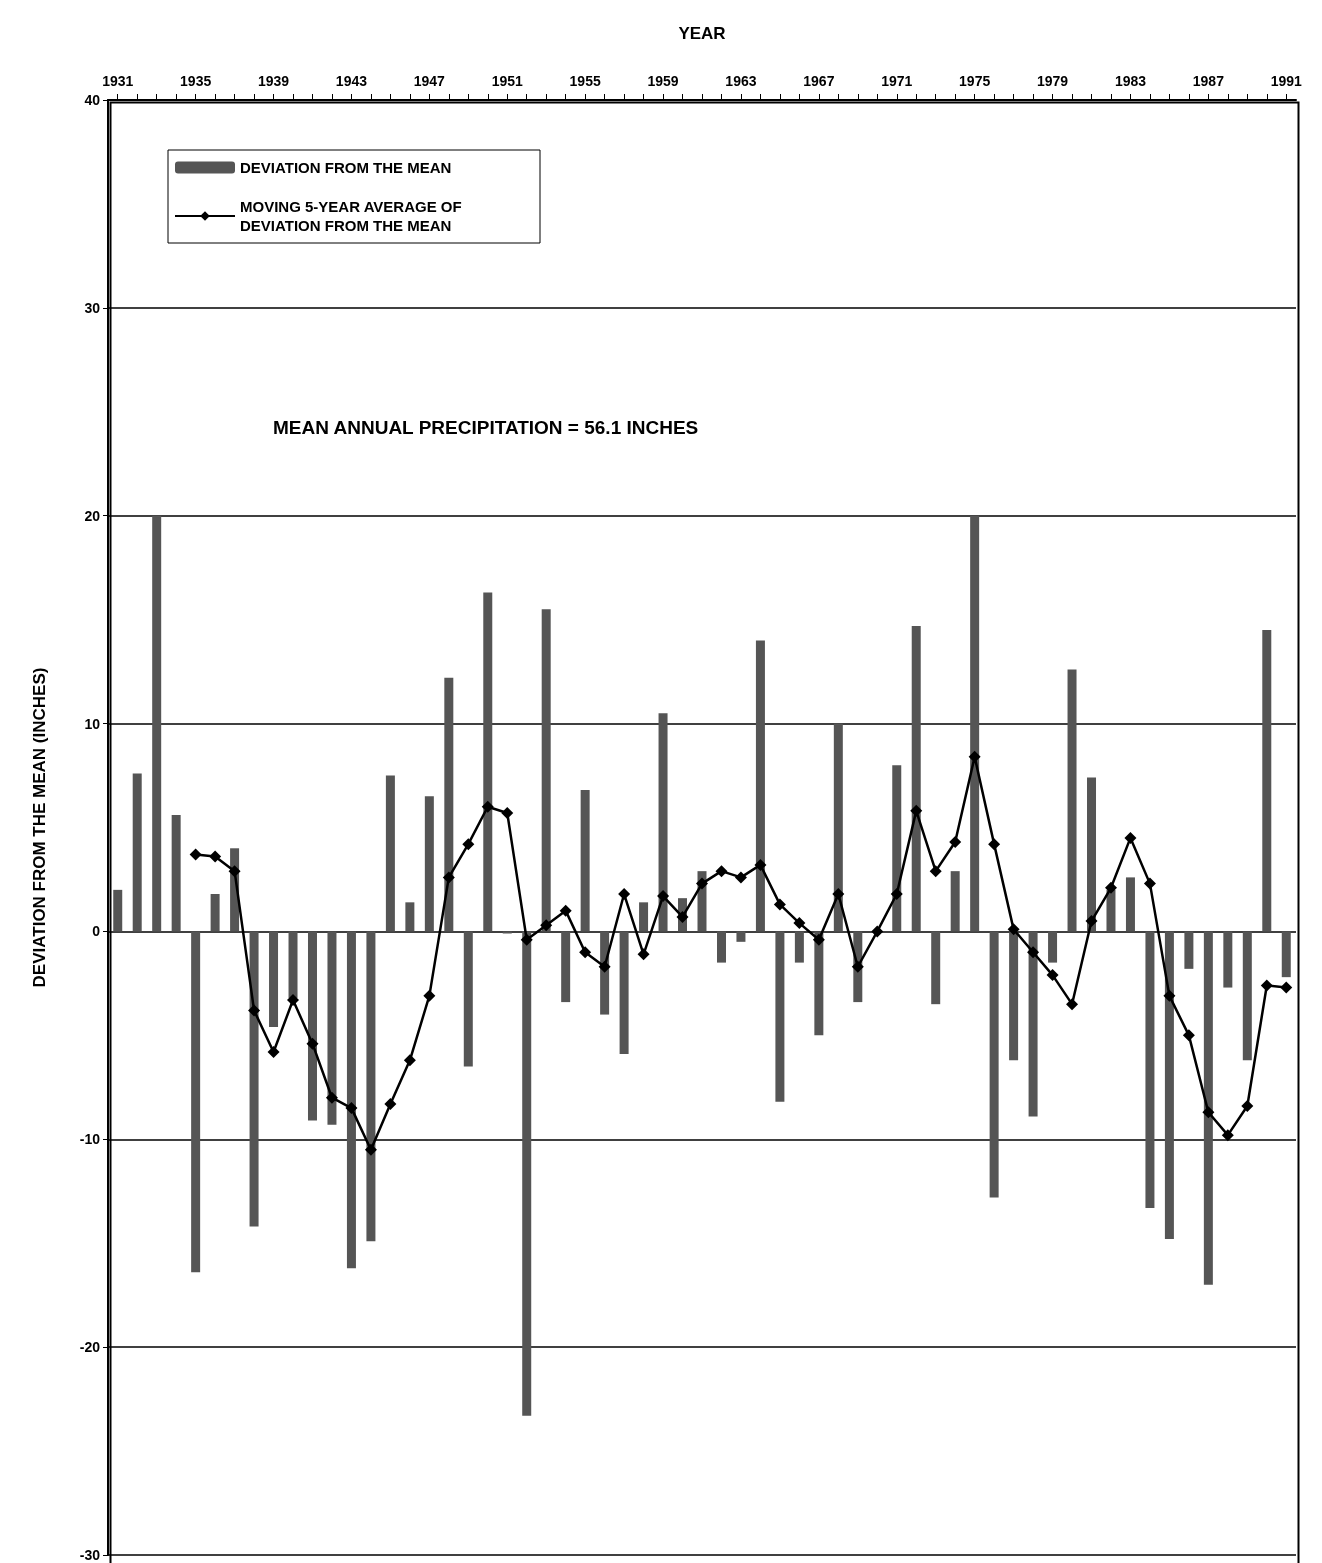  I want to click on x-tick-label: 1983, so click(1130, 81).